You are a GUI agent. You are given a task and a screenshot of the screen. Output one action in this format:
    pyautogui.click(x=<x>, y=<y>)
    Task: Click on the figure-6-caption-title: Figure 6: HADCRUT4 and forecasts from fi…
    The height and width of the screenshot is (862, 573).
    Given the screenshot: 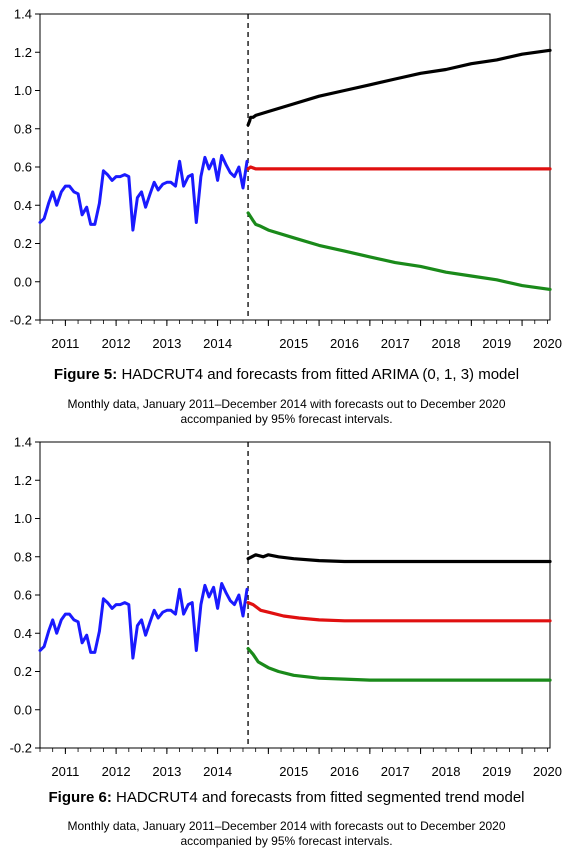 What is the action you would take?
    pyautogui.click(x=286, y=797)
    